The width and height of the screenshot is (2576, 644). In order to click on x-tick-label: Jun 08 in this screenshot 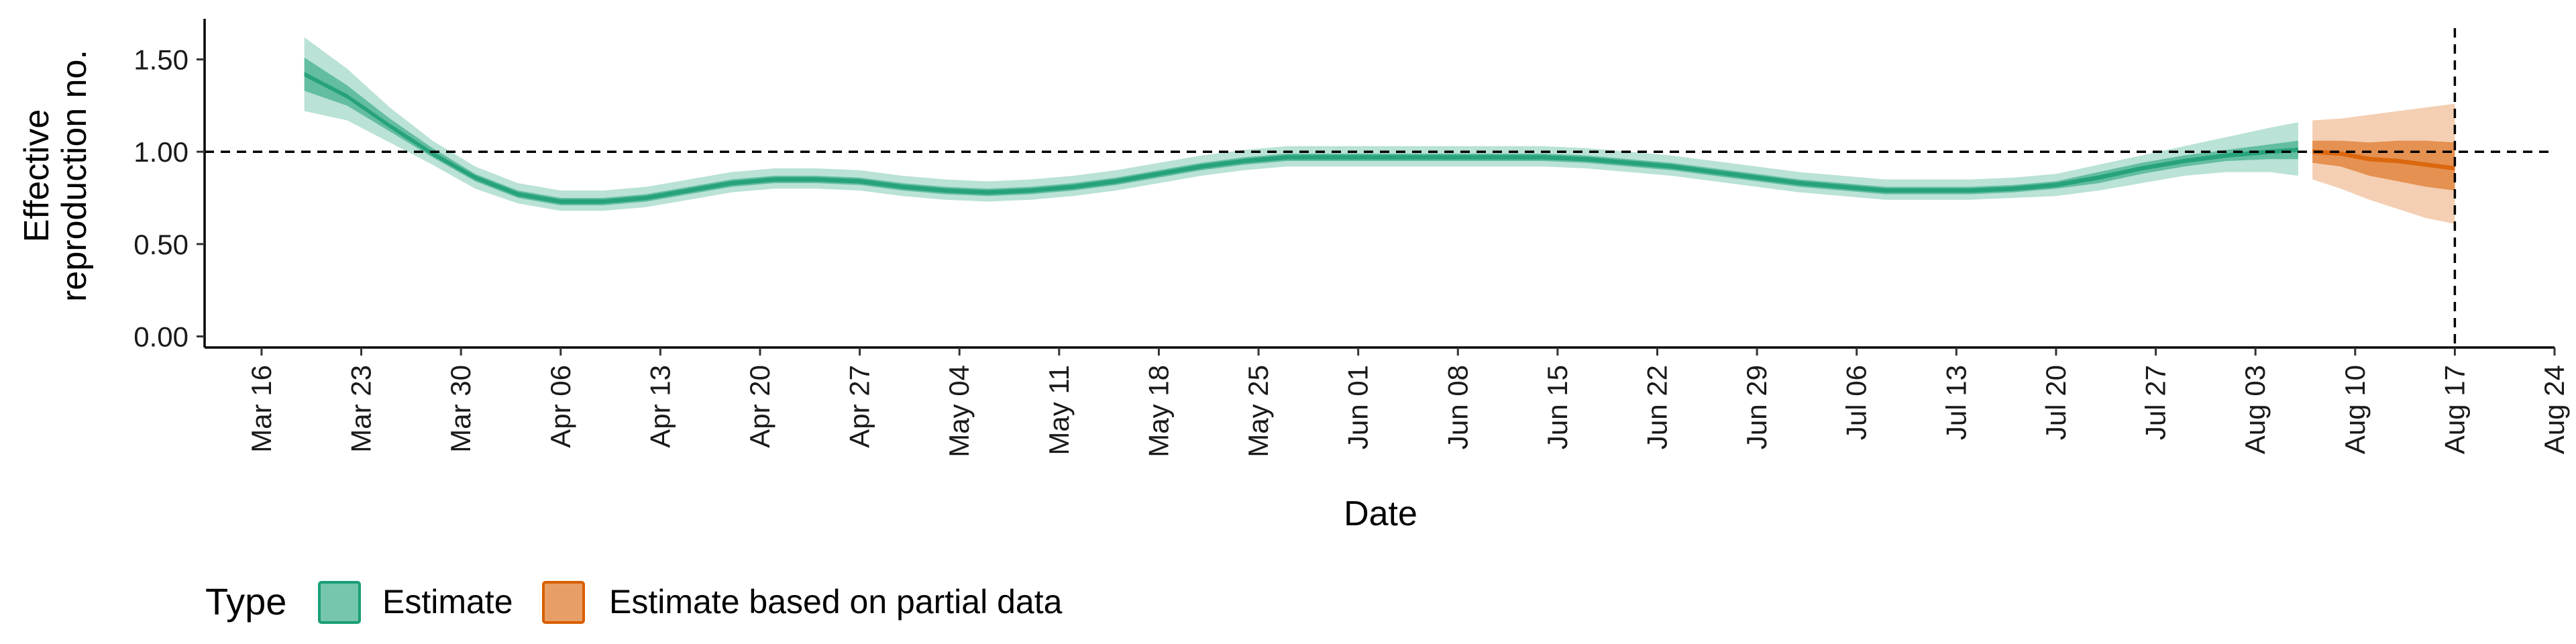, I will do `click(1457, 407)`.